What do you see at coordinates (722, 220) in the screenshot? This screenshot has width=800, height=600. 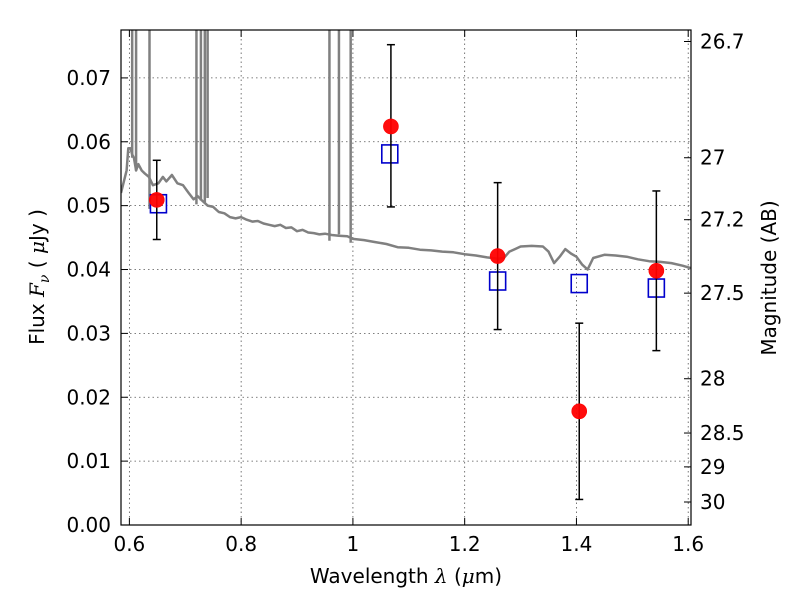 I see `right-tick-label: 27.2` at bounding box center [722, 220].